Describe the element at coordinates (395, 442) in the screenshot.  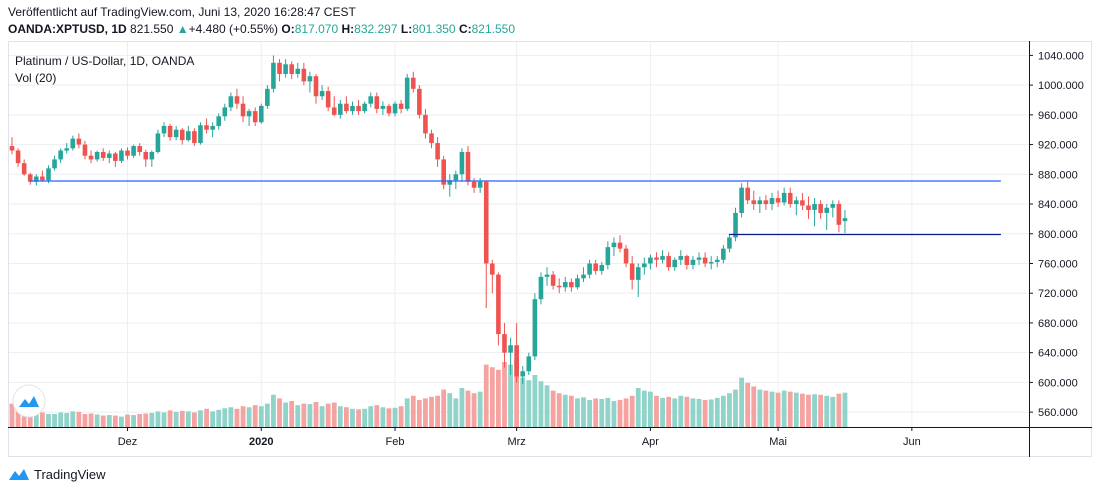
I see `x-tick-label: Feb` at that location.